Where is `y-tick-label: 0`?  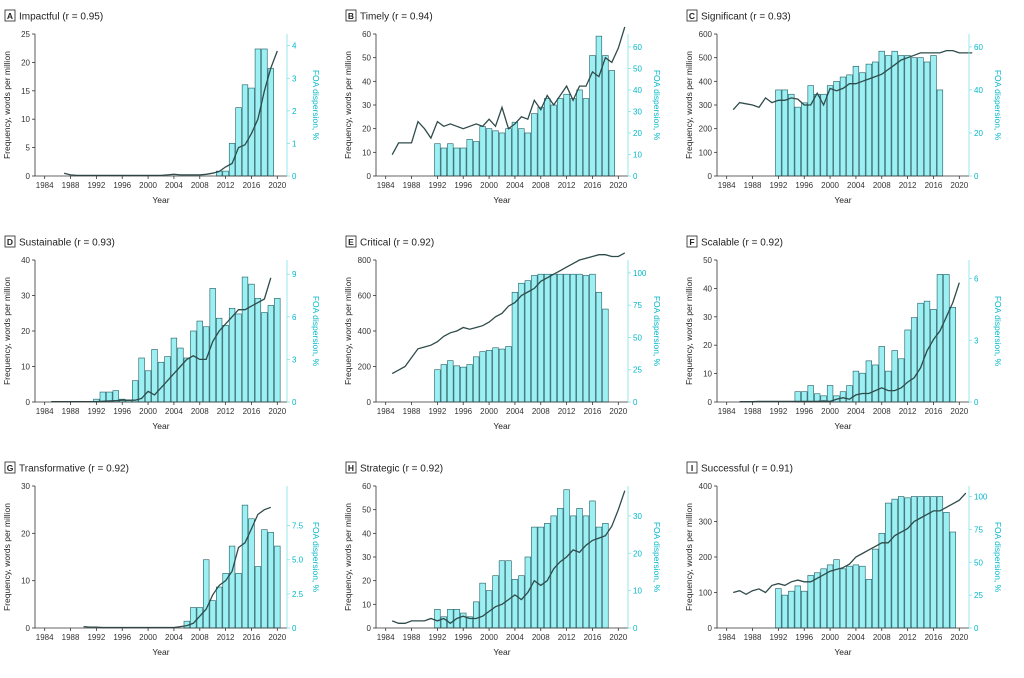
y-tick-label: 0 is located at coordinates (710, 176).